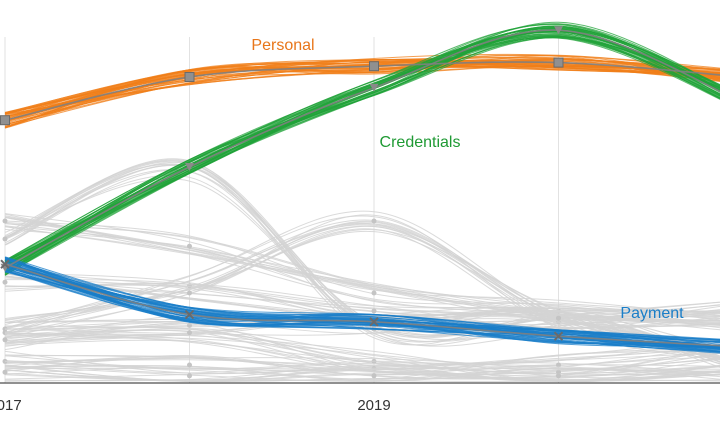 This screenshot has width=720, height=429. Describe the element at coordinates (195, 405) in the screenshot. I see `x-tick-labels: 2017 2019` at that location.